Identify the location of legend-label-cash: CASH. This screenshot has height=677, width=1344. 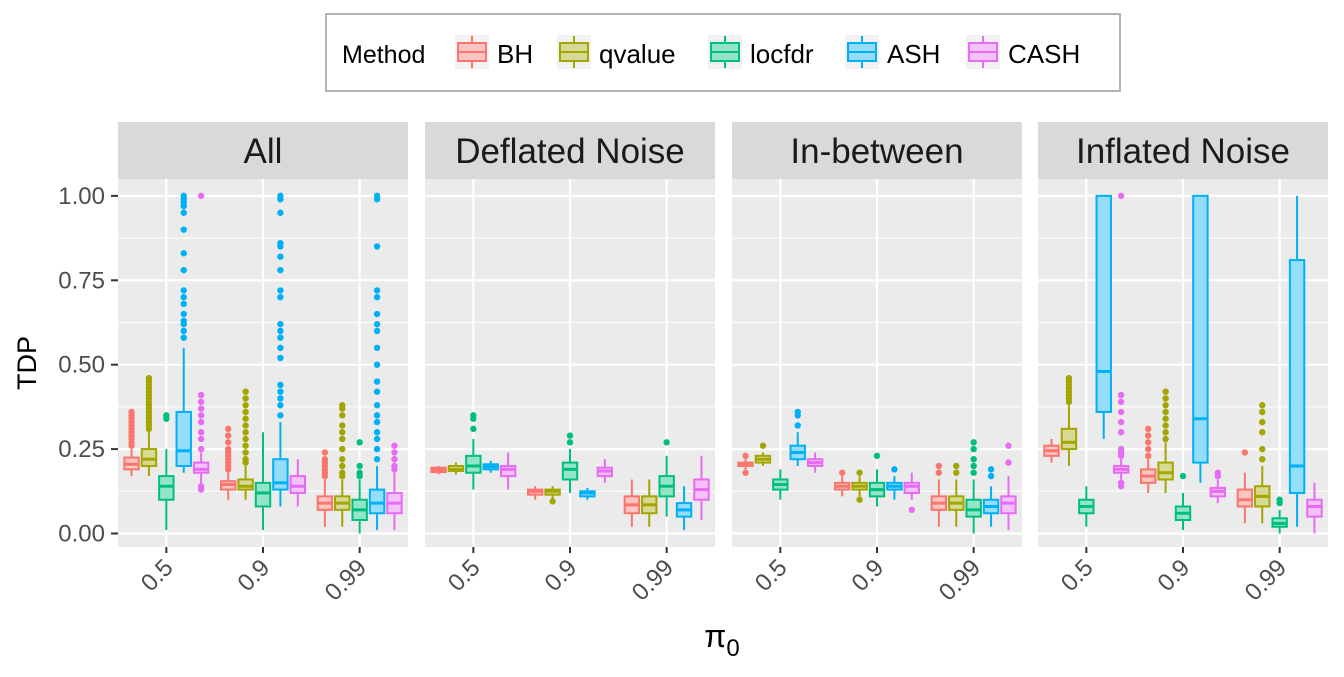
(1044, 54).